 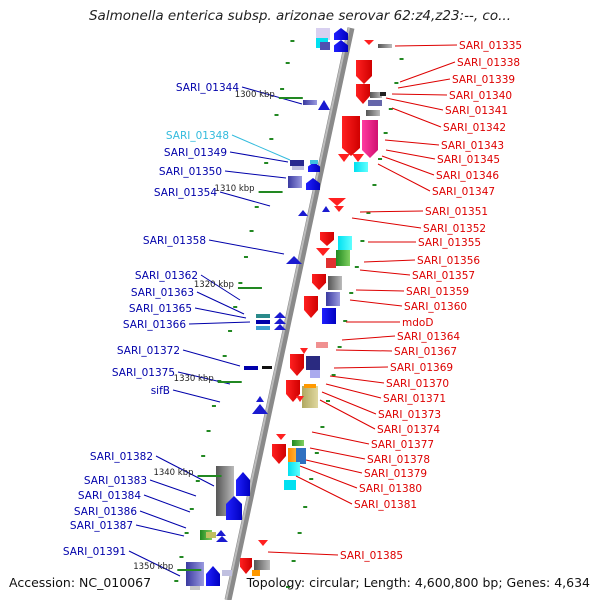 What do you see at coordinates (454, 229) in the screenshot?
I see `gene-label-right: SARI_01352` at bounding box center [454, 229].